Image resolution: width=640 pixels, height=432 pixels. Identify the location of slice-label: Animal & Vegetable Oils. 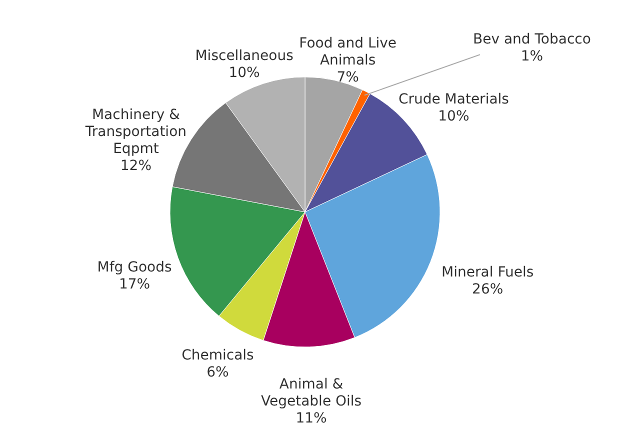
(311, 393).